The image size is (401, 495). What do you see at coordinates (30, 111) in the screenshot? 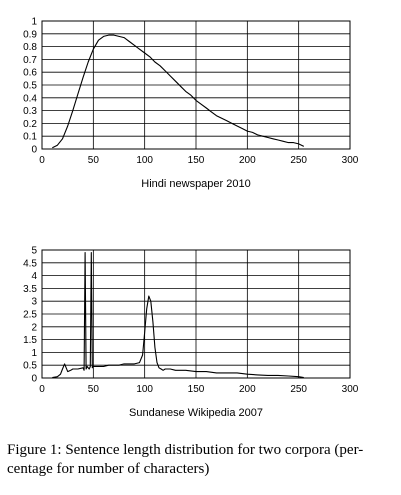
I see `y-tick-label: 0.3` at bounding box center [30, 111].